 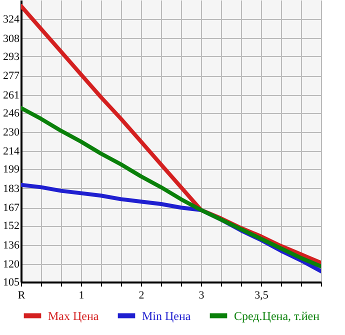 I want to click on y-tick-label: 105, so click(x=11, y=282).